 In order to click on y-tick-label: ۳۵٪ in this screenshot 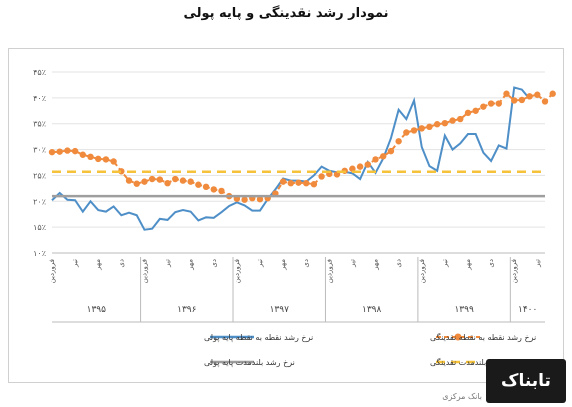, I will do `click(39, 124)`.